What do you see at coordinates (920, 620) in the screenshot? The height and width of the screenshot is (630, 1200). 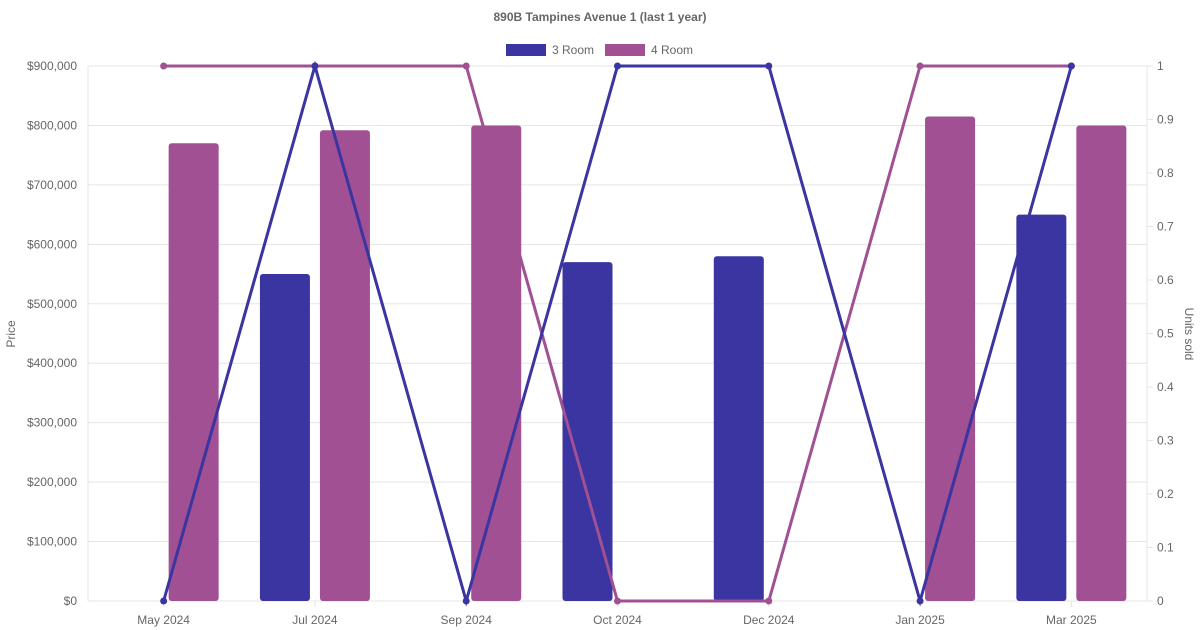 I see `x-tick-label: Jan 2025` at bounding box center [920, 620].